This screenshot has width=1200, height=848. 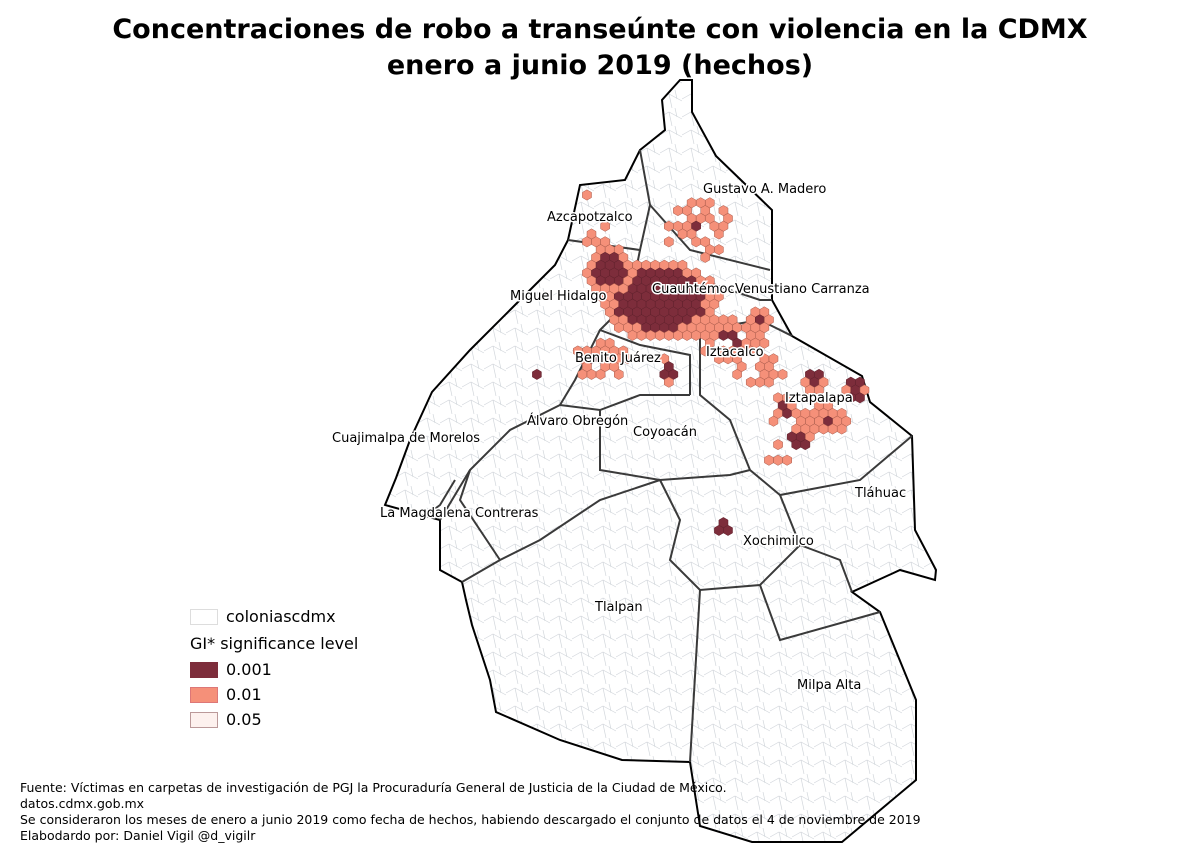 I want to click on label-azcapotzalco: Azcapotzalco, so click(x=590, y=217).